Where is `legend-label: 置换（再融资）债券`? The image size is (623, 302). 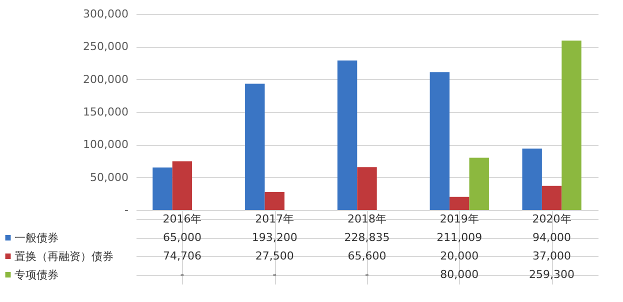 legend-label: 置换（再融资）债券 is located at coordinates (64, 256).